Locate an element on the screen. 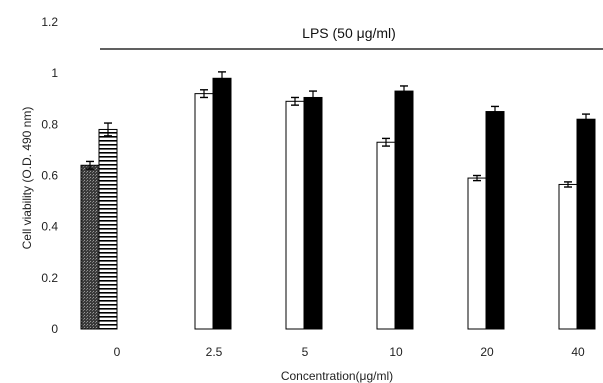 The image size is (603, 383). x-tick-label: 0 is located at coordinates (117, 352).